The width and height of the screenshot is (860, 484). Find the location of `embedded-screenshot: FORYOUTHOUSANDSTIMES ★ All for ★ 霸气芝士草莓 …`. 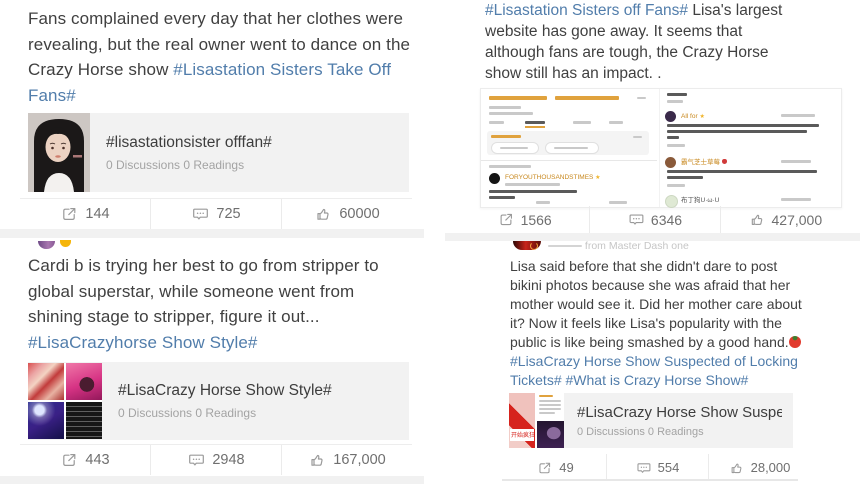

embedded-screenshot: FORYOUTHOUSANDSTIMES ★ All for ★ 霸气芝士草莓 … is located at coordinates (661, 148).